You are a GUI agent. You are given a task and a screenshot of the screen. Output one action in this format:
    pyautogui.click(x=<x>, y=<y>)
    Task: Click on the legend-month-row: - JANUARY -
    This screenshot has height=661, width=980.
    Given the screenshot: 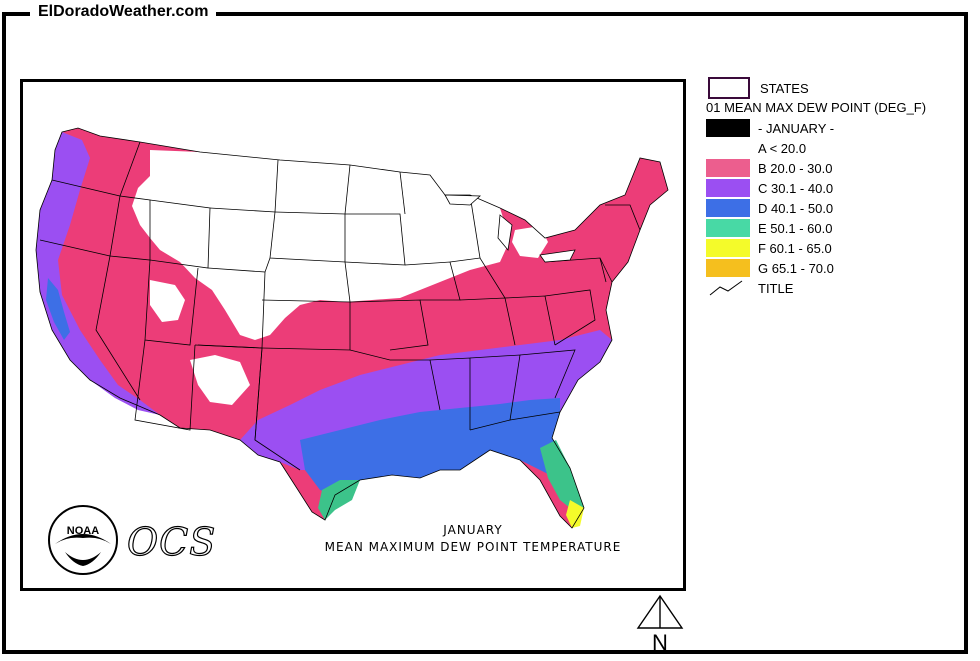 What is the action you would take?
    pyautogui.click(x=841, y=128)
    